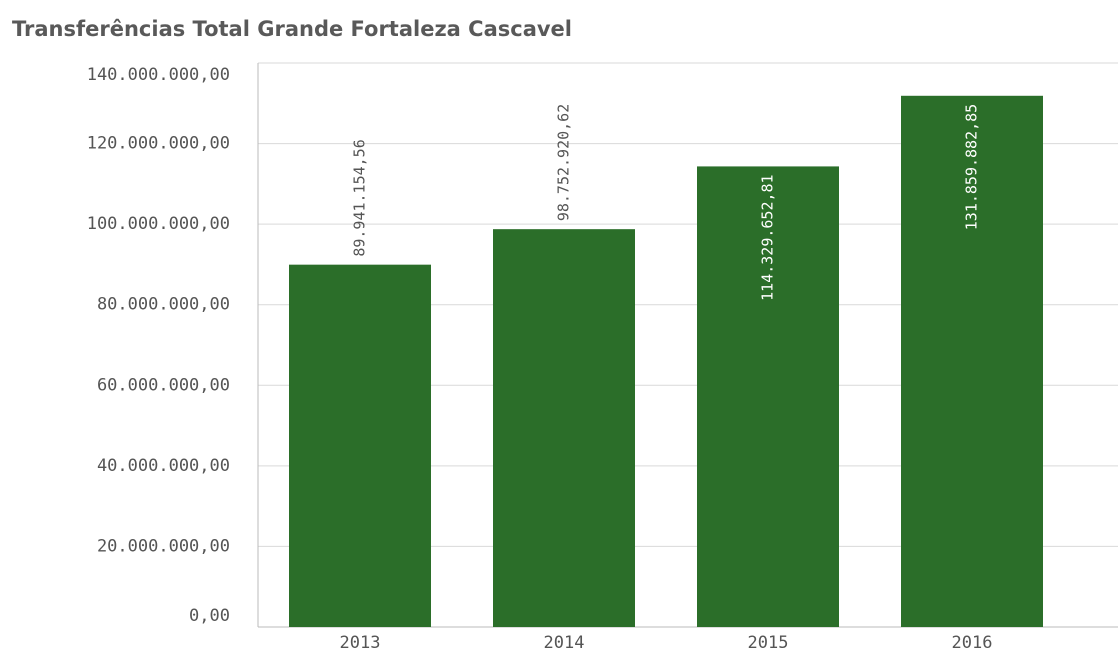  I want to click on y-tick-label: 20.000.000,00, so click(163, 546).